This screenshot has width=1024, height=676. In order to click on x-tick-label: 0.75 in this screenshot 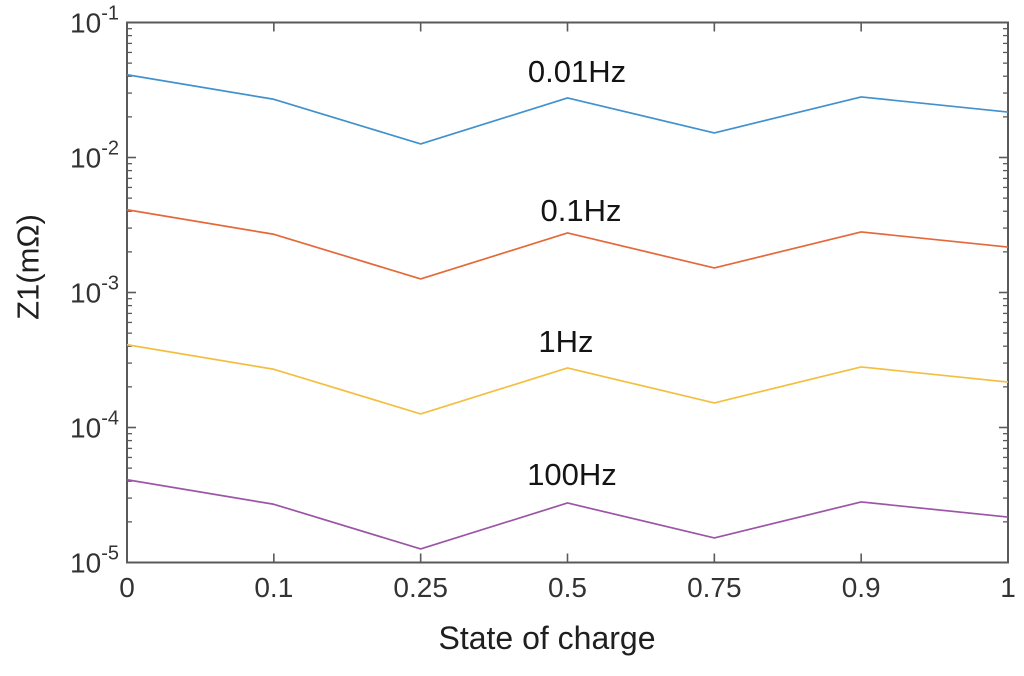, I will do `click(714, 587)`.